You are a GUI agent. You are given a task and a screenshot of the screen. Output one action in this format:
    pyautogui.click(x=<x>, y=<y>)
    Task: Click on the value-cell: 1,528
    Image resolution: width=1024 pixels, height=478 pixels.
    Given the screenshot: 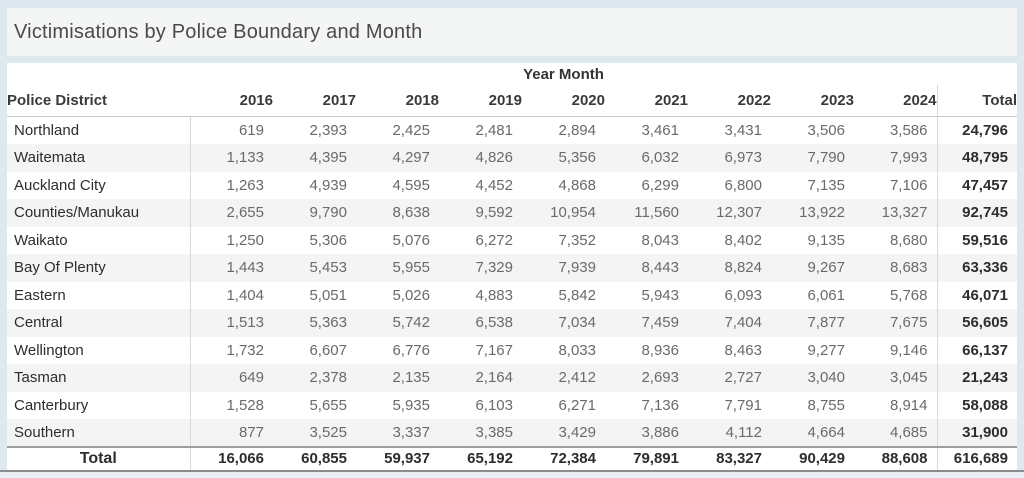 What is the action you would take?
    pyautogui.click(x=231, y=405)
    